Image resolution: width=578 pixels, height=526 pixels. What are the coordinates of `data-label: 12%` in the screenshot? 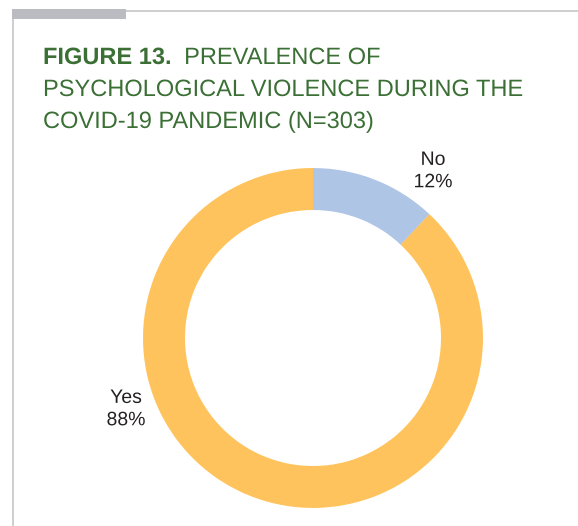 It's located at (433, 181).